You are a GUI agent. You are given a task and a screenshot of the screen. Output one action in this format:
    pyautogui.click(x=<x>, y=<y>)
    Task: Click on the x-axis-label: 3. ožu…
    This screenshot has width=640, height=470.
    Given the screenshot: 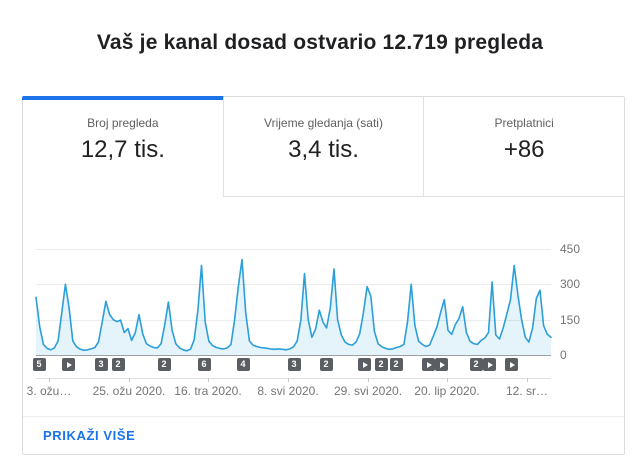 What is the action you would take?
    pyautogui.click(x=49, y=391)
    